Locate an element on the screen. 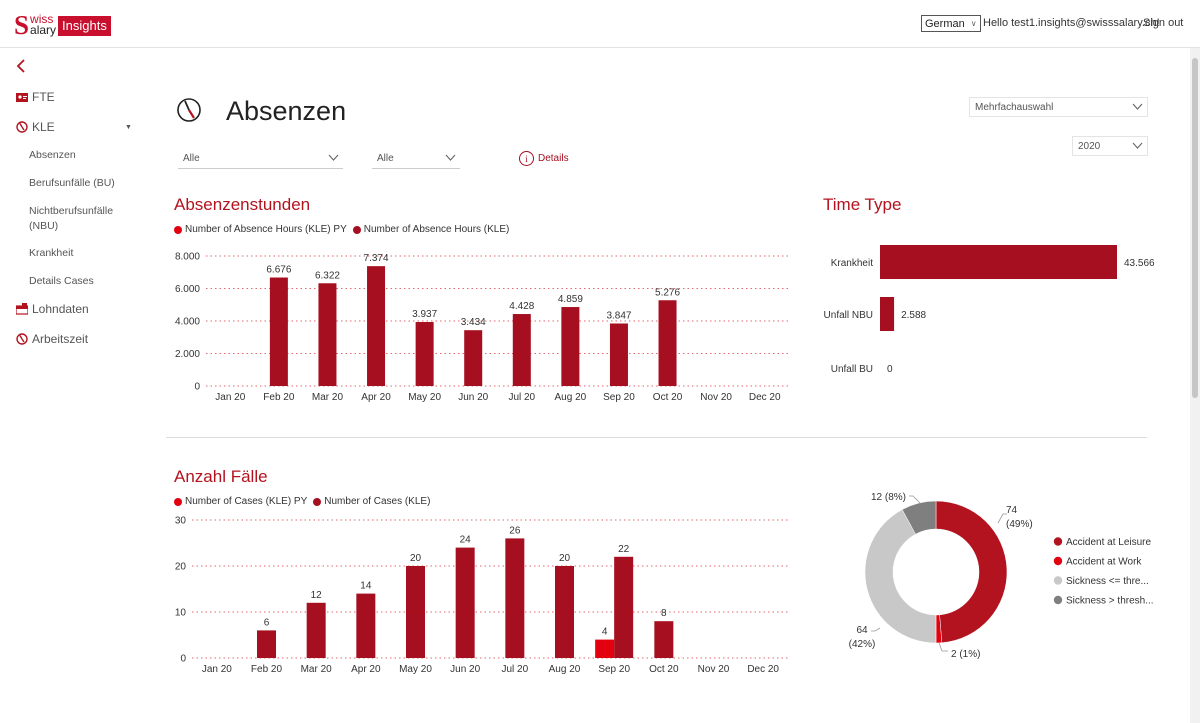 The height and width of the screenshot is (723, 1200). year-value: 2020 is located at coordinates (1089, 146).